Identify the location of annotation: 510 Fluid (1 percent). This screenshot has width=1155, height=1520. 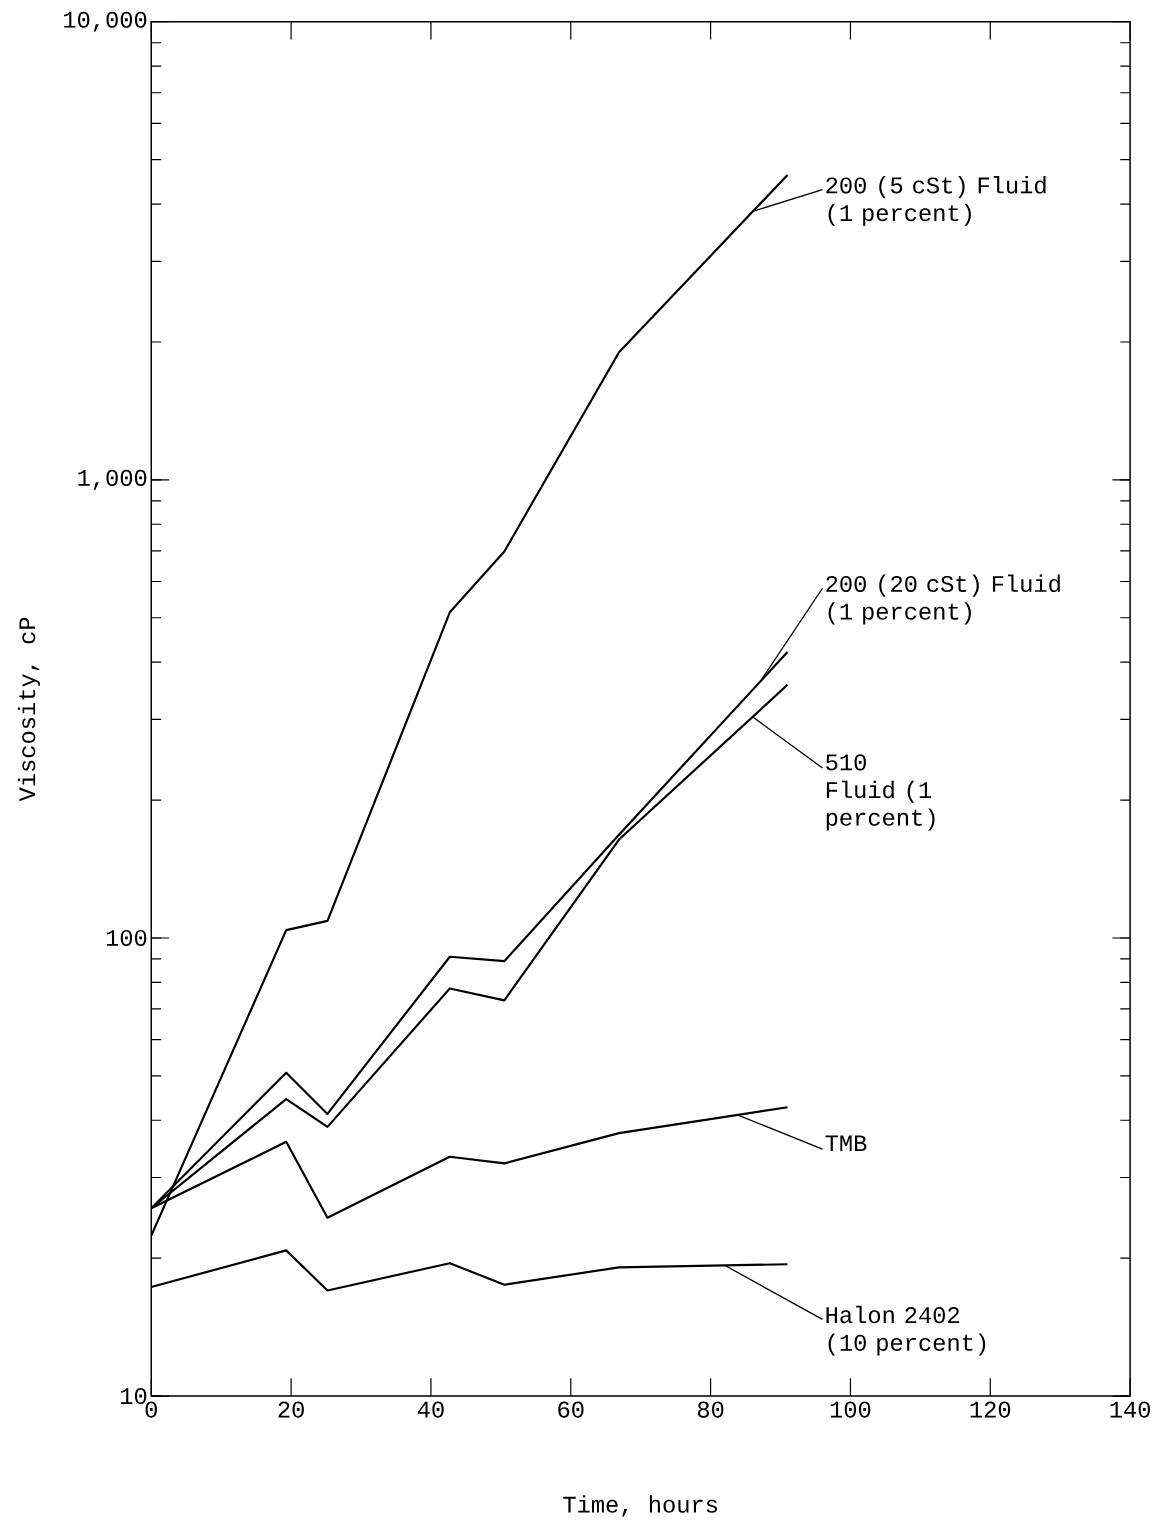
(880, 792).